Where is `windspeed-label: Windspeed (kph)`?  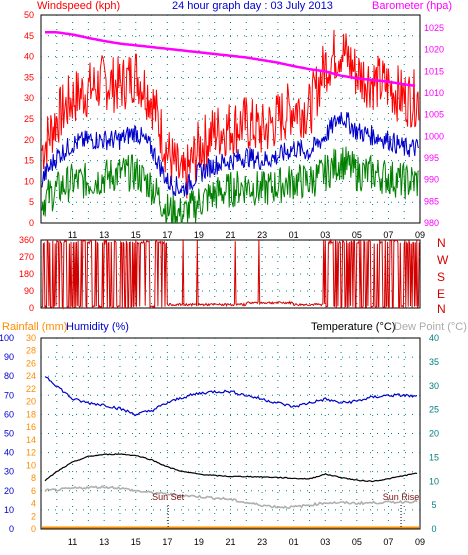
windspeed-label: Windspeed (kph) is located at coordinates (78, 6).